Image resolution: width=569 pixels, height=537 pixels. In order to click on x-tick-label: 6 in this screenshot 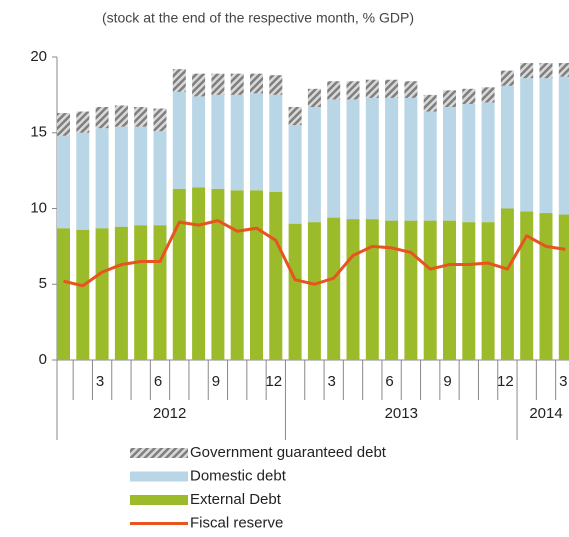, I will do `click(389, 381)`.